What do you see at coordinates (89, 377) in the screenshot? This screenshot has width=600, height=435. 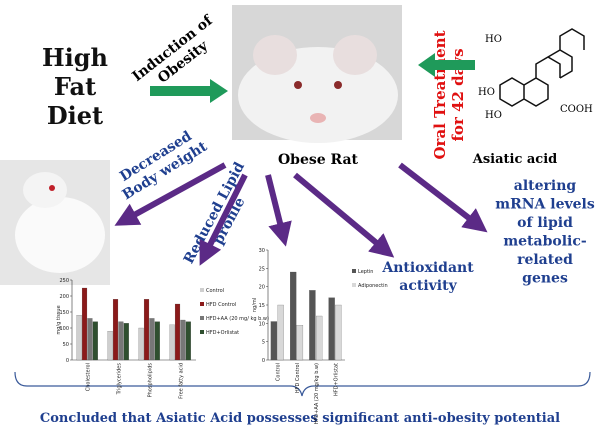 I see `x-tick-label: Cholesterol` at bounding box center [89, 377].